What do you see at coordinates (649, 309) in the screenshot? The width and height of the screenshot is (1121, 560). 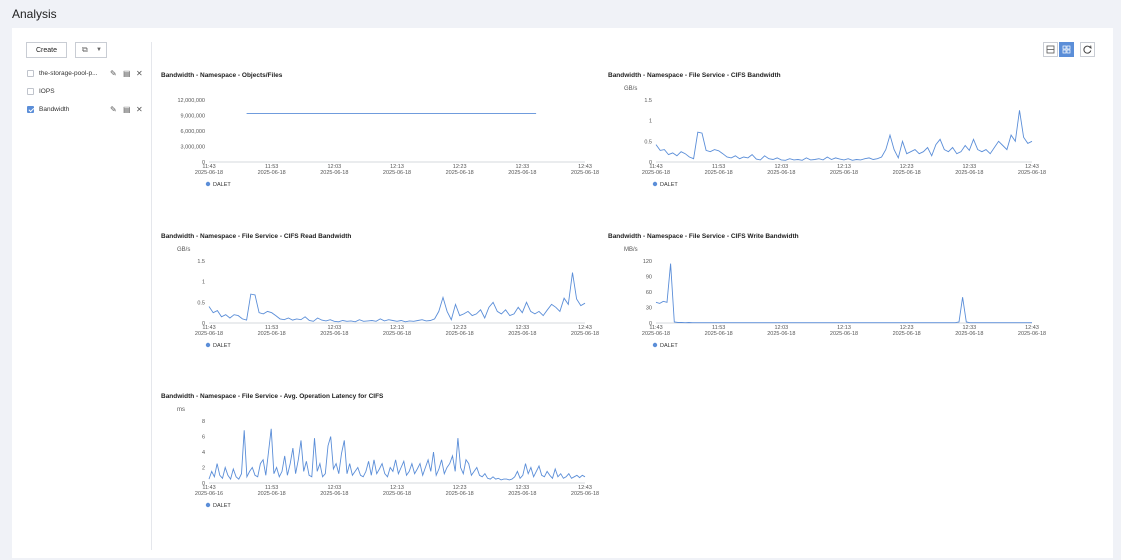 I see `y-tick-label: 30` at bounding box center [649, 309].